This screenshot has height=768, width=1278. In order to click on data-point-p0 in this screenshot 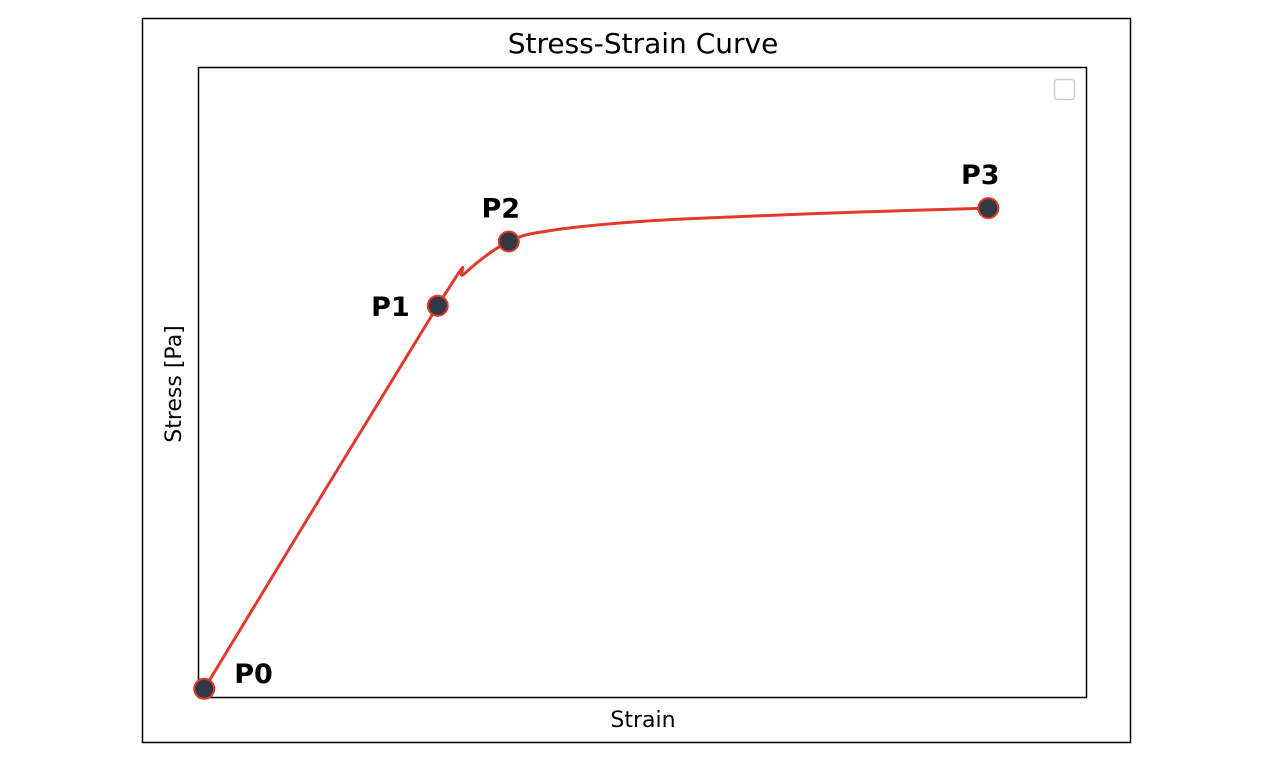, I will do `click(204, 688)`.